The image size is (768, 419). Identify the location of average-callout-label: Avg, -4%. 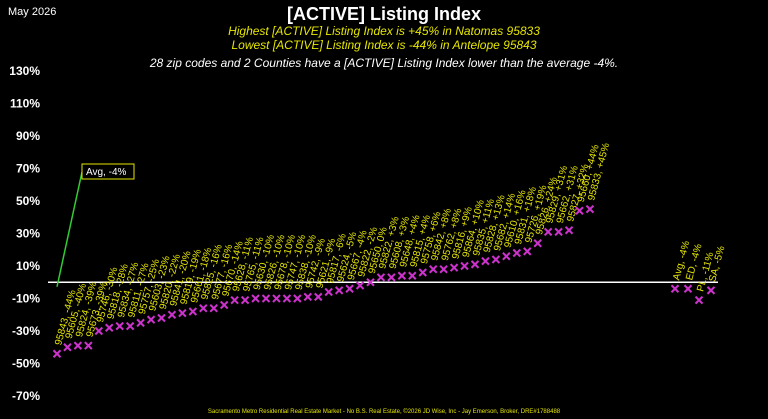
(106, 172).